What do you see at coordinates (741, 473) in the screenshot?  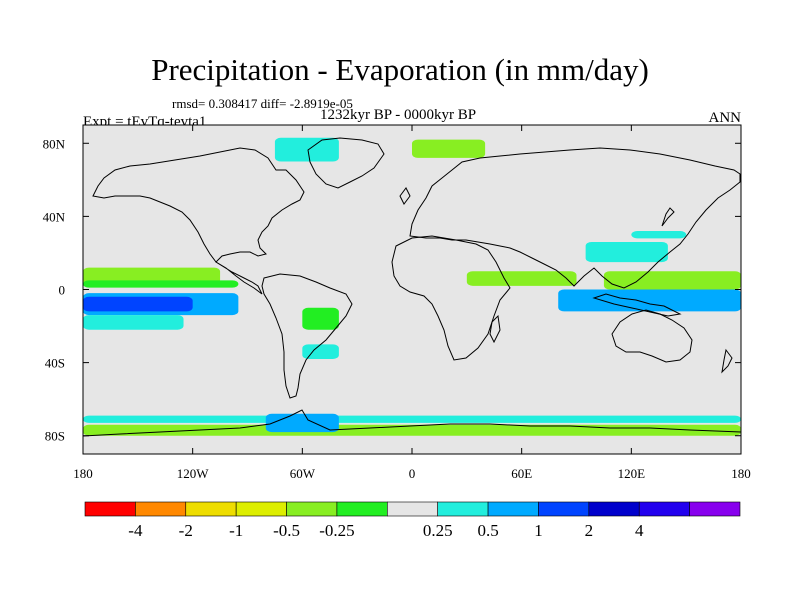 I see `x-tick-label-6: 180` at bounding box center [741, 473].